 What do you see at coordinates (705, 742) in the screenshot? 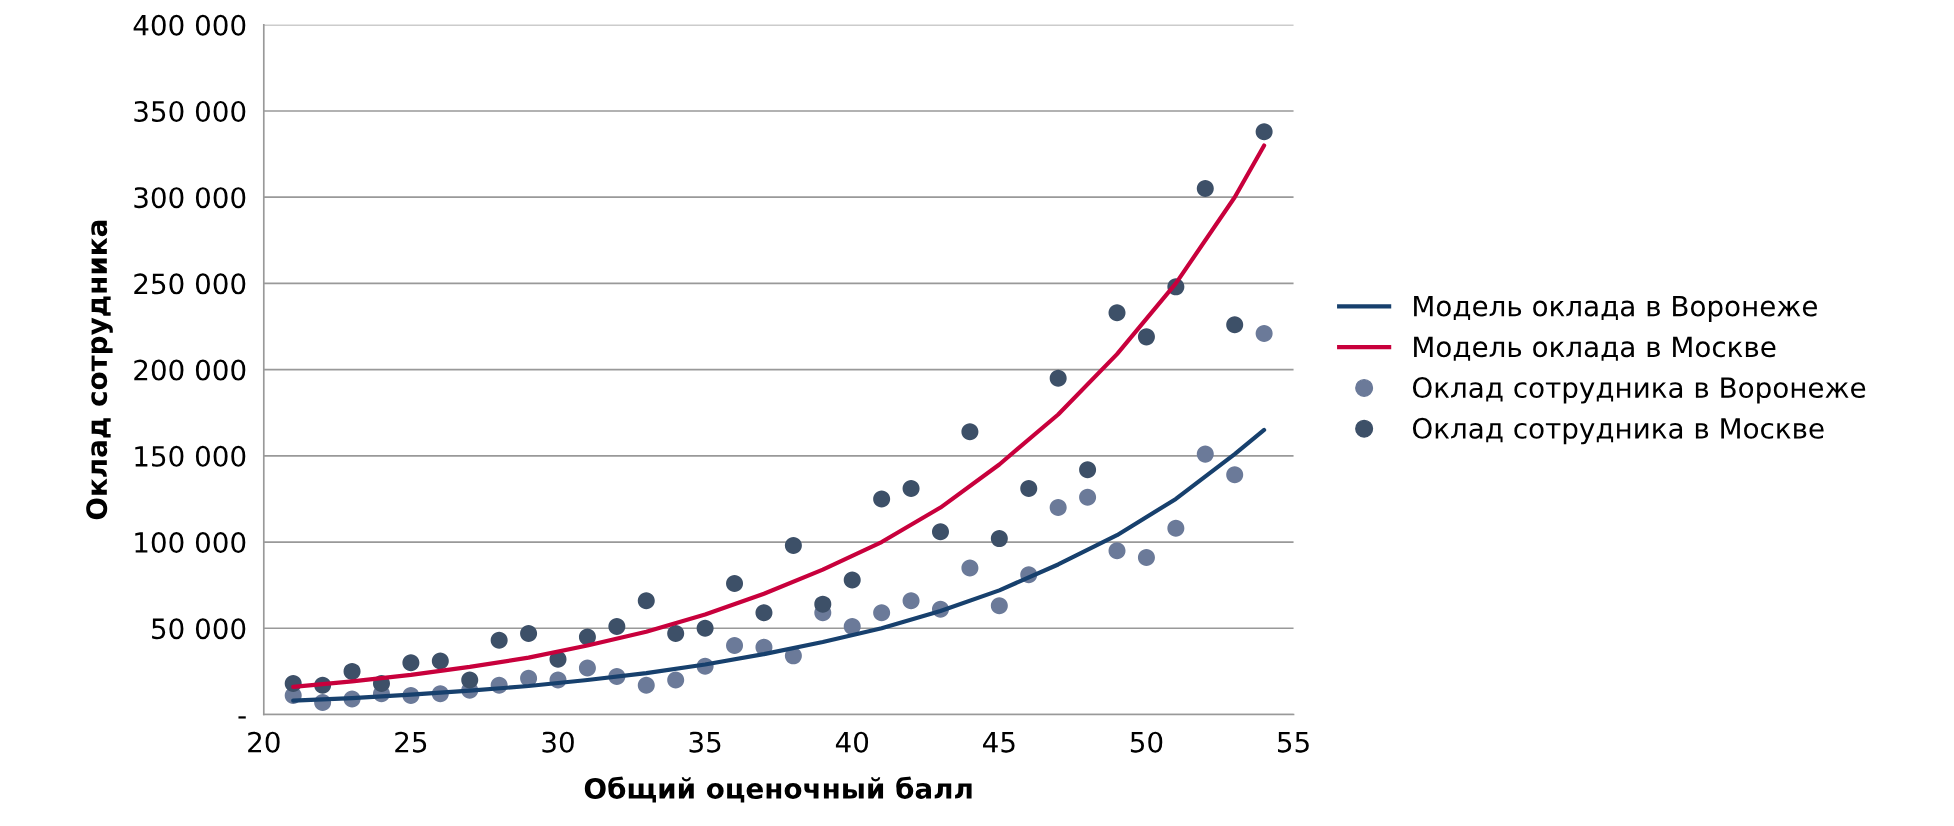
I see `x-tick-label: 35` at bounding box center [705, 742].